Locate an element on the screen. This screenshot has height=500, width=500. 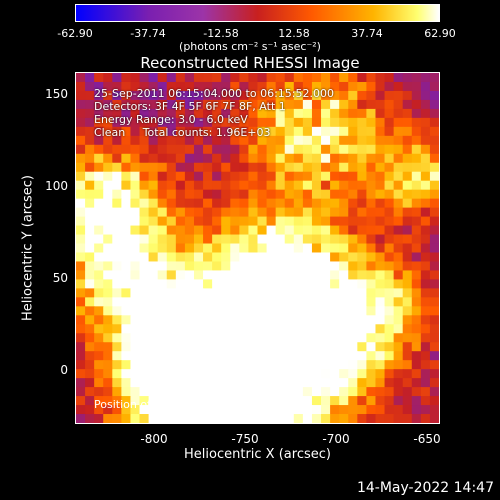
colorbar-tick: -37.74 is located at coordinates (148, 33).